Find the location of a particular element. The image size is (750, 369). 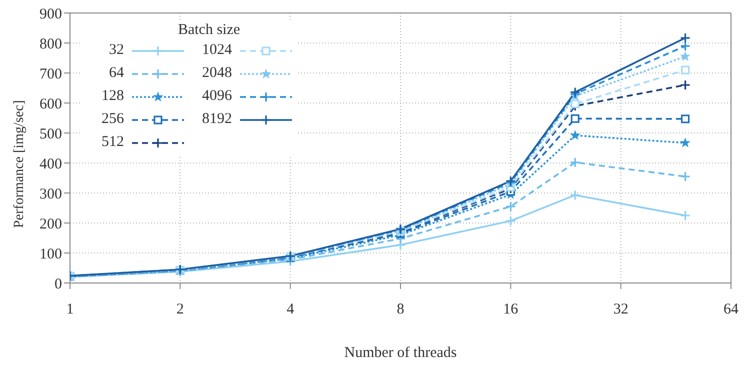

x-tick-label: 8 is located at coordinates (400, 310).